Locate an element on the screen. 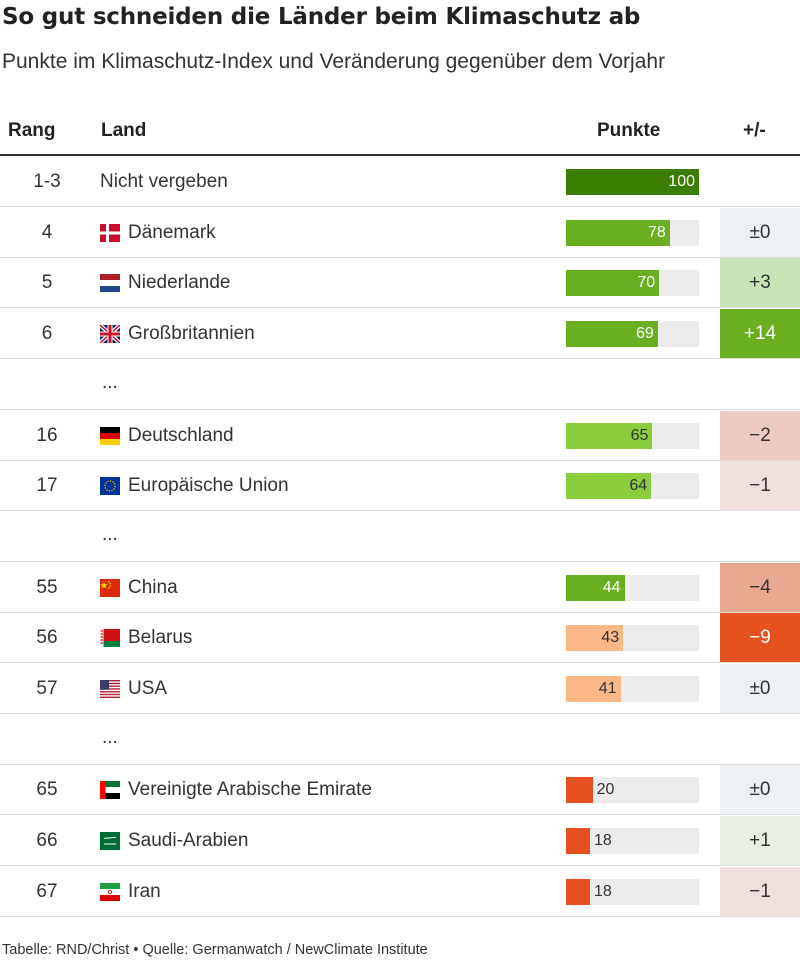 The image size is (800, 964). table-row: 1-3 Nicht vergeben 100 is located at coordinates (400, 182).